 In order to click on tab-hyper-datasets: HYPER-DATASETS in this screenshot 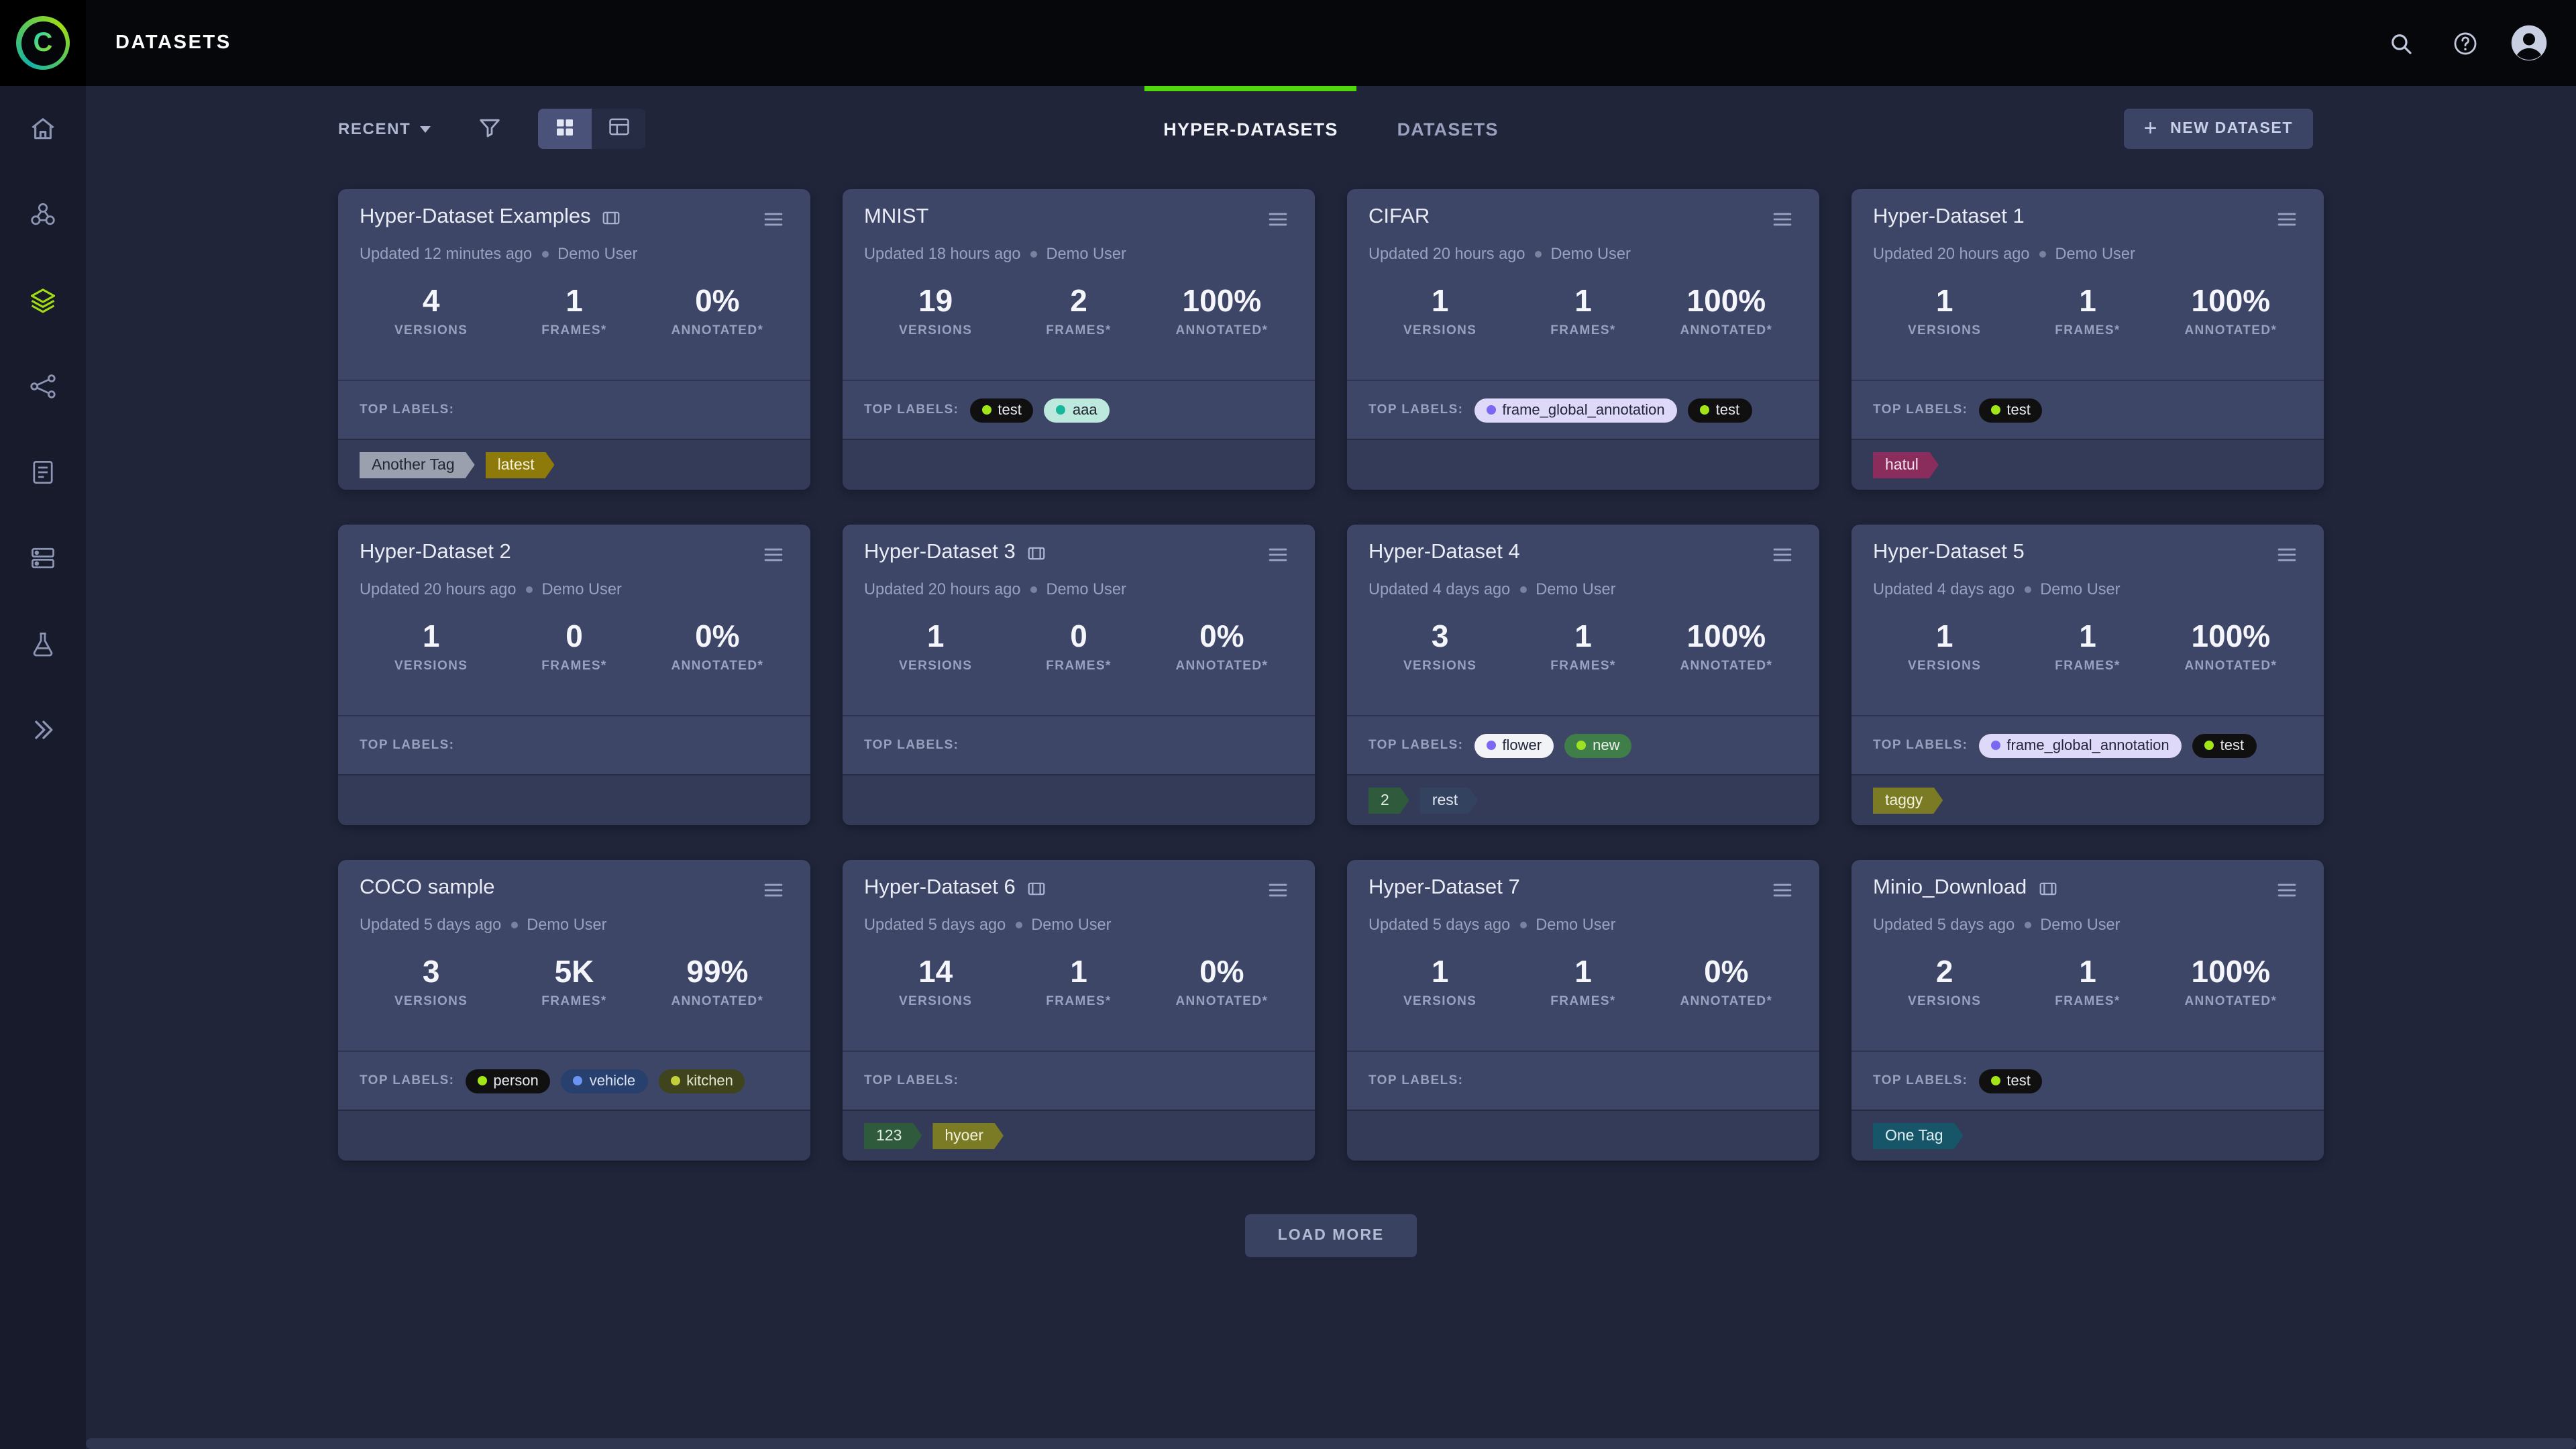, I will do `click(1250, 129)`.